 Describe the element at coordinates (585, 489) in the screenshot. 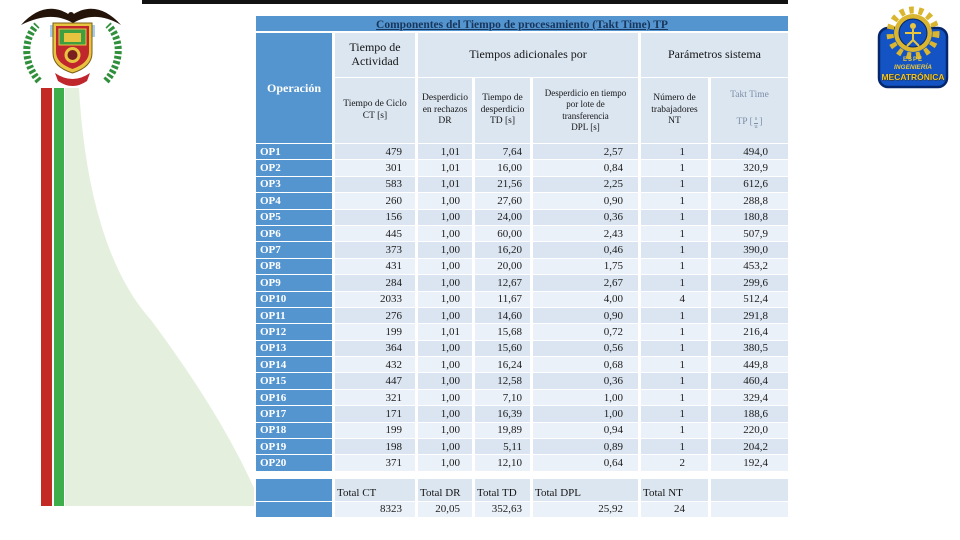

I see `total-label-dpl: Total DPL` at that location.